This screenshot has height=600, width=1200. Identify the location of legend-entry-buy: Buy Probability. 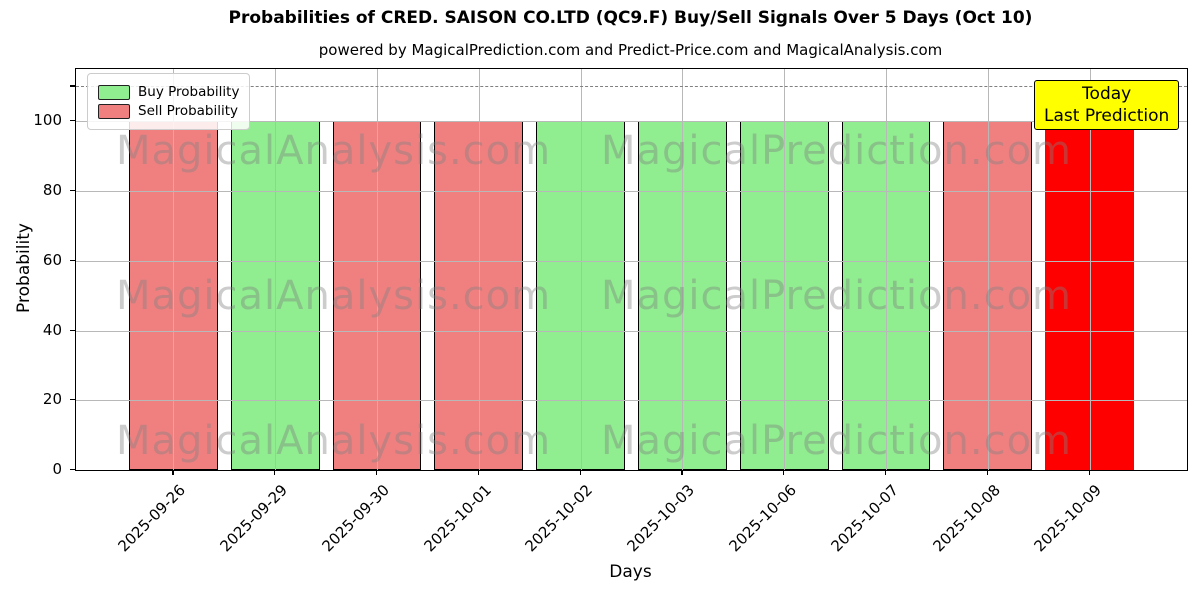
(168, 92).